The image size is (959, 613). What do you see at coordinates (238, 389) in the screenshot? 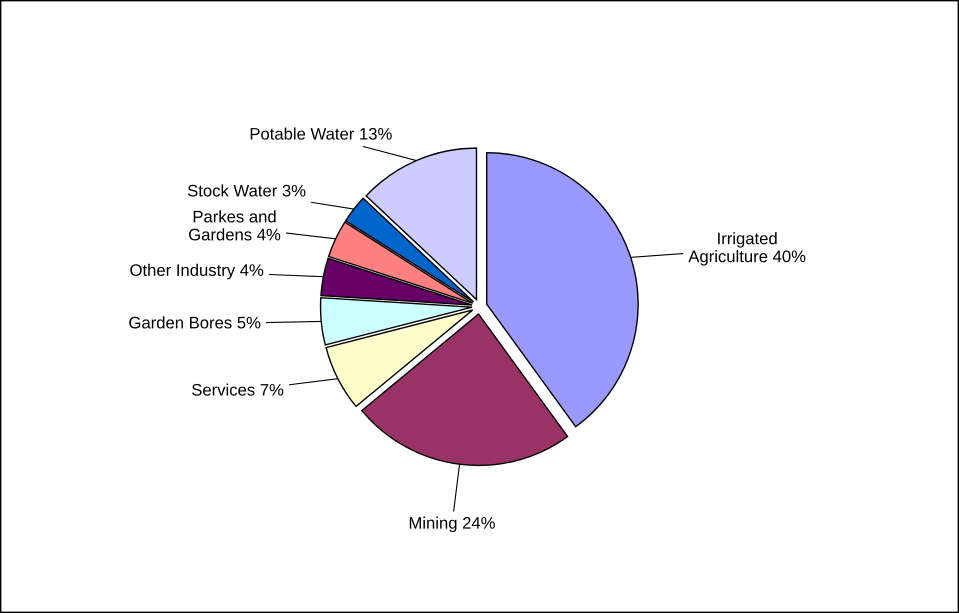
I see `slice-label: Services 7%` at bounding box center [238, 389].